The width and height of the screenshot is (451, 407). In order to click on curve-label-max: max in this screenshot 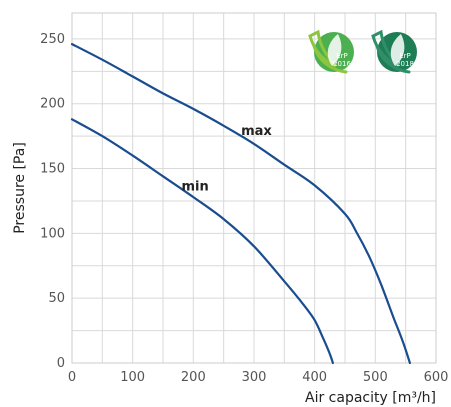, I will do `click(256, 131)`.